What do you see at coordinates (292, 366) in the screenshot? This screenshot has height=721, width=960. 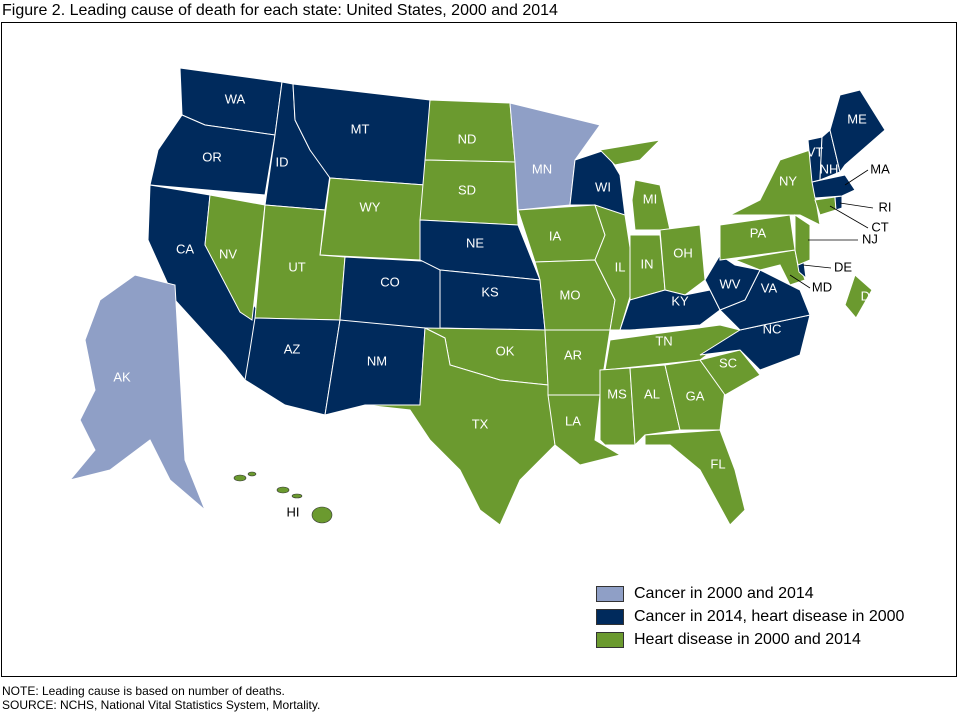 I see `state-az` at bounding box center [292, 366].